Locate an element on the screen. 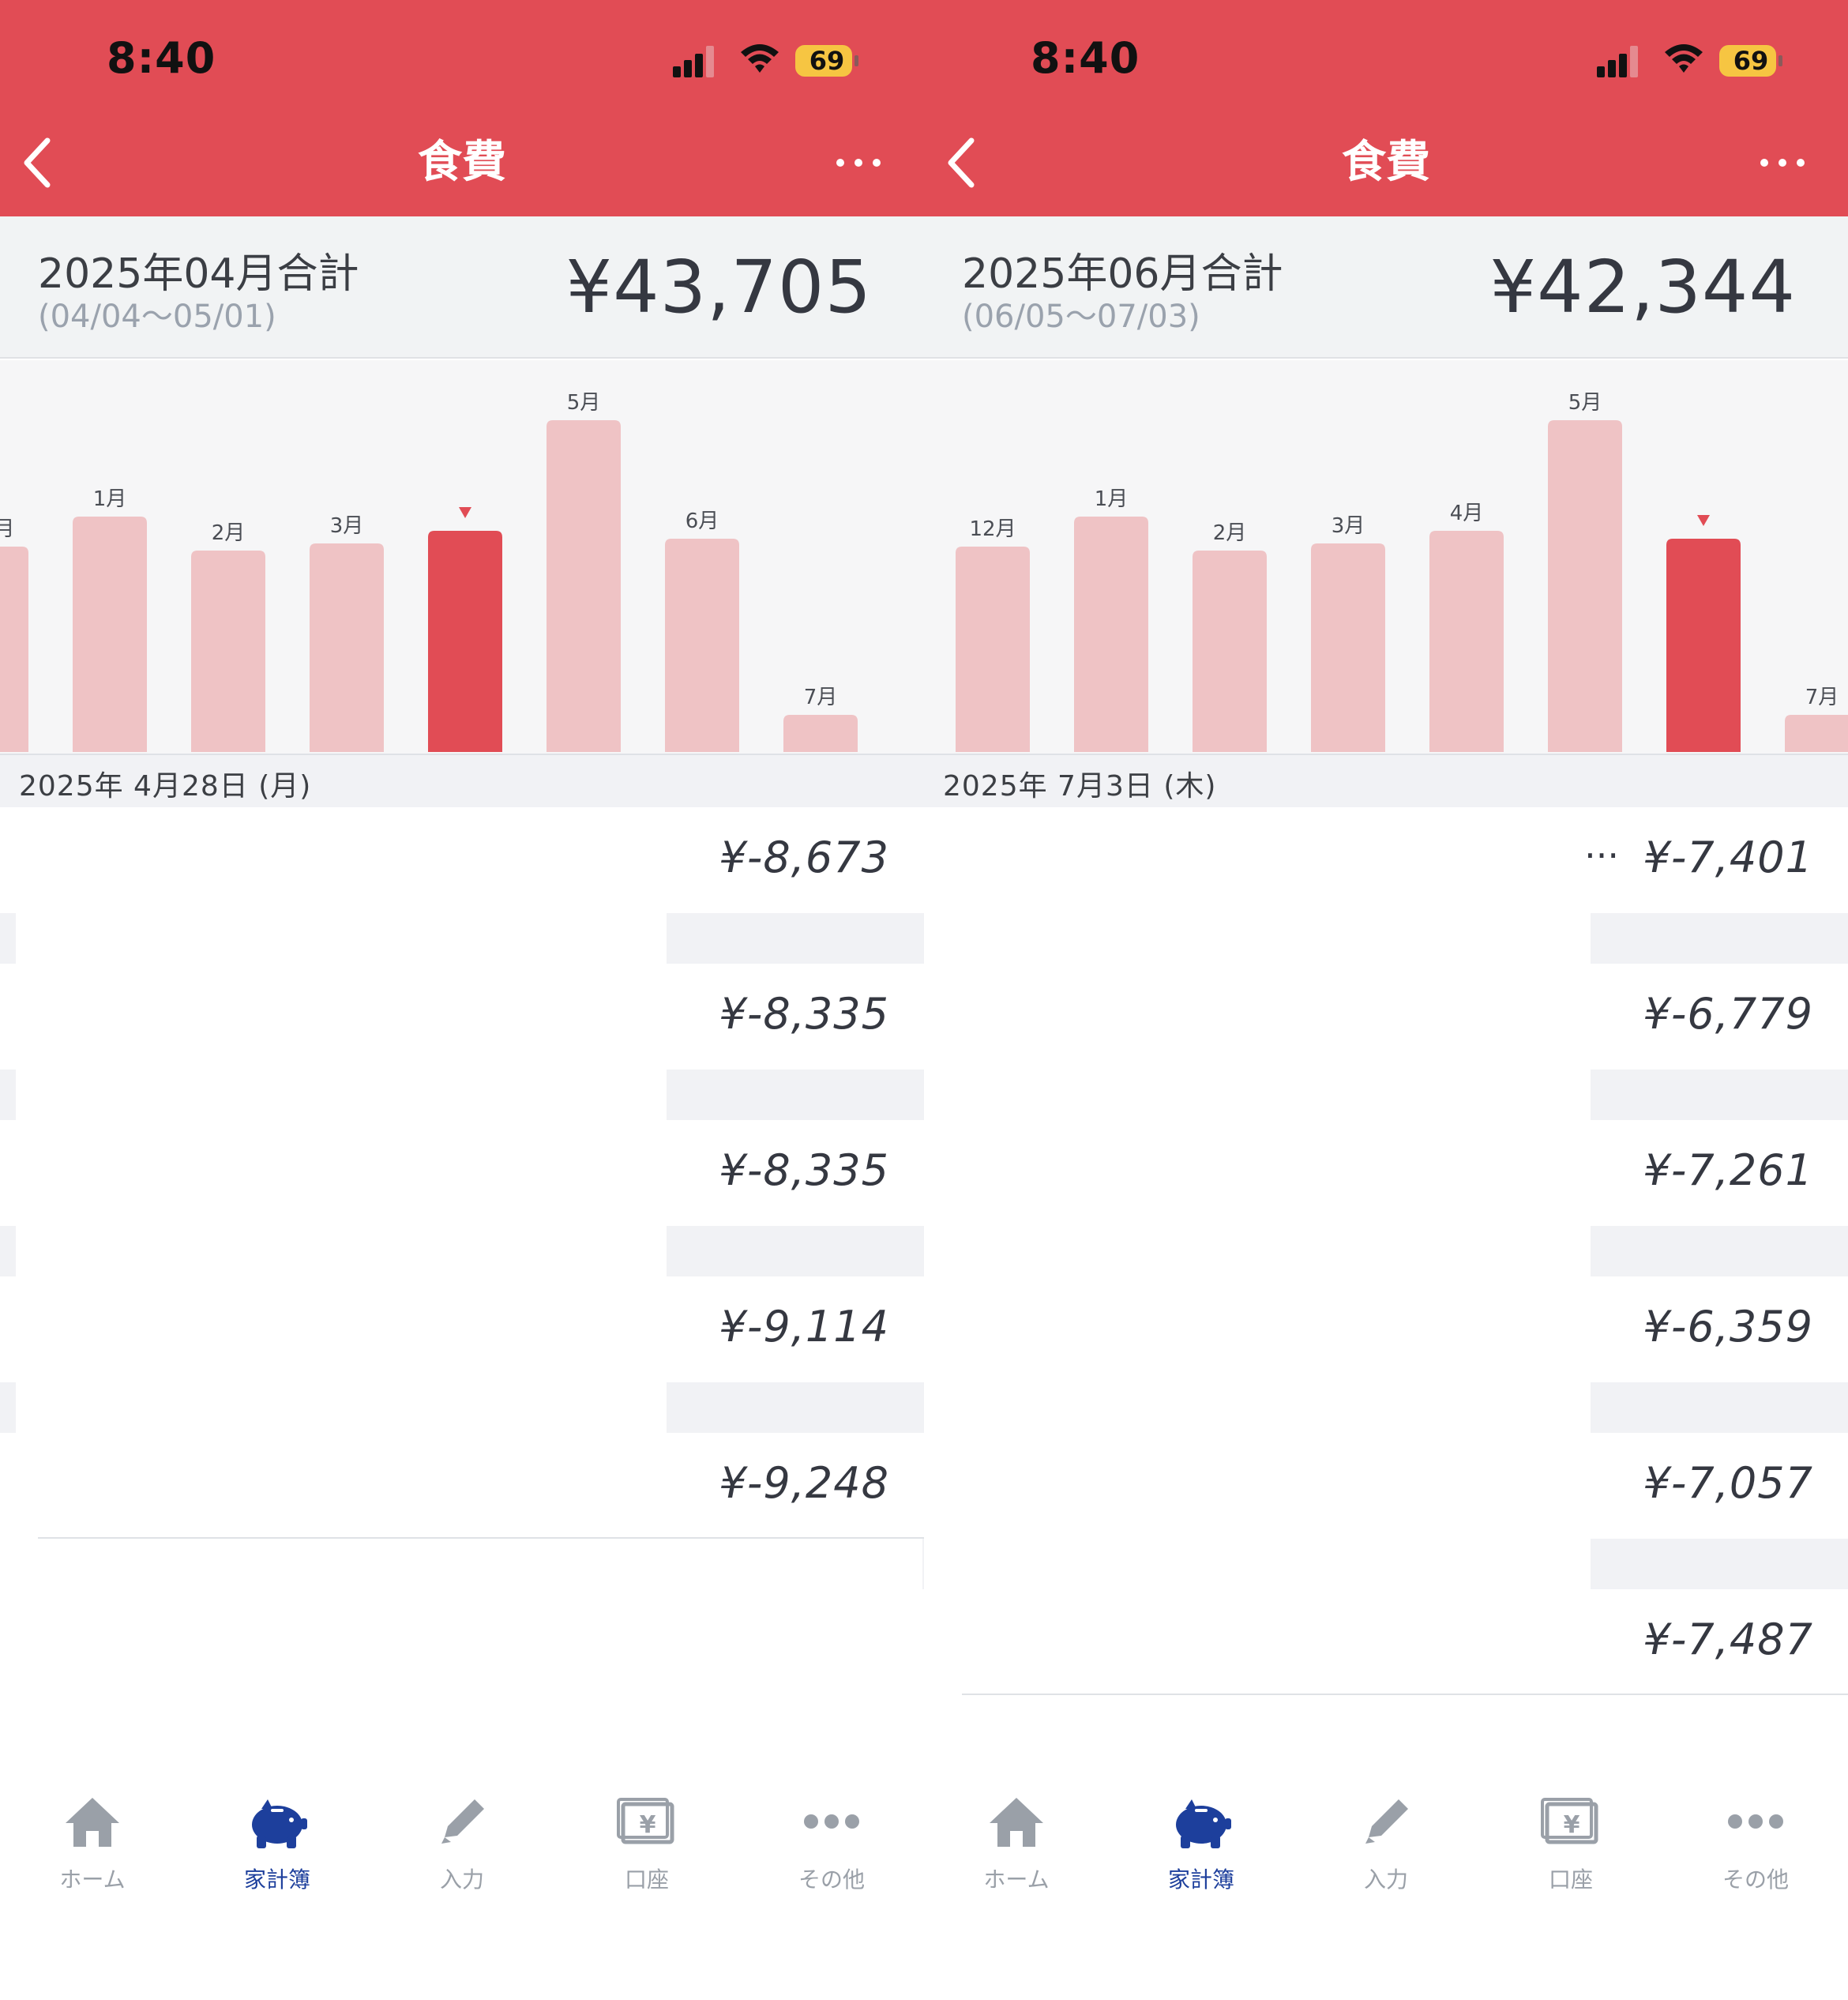  status-time: 8:40 is located at coordinates (161, 58).